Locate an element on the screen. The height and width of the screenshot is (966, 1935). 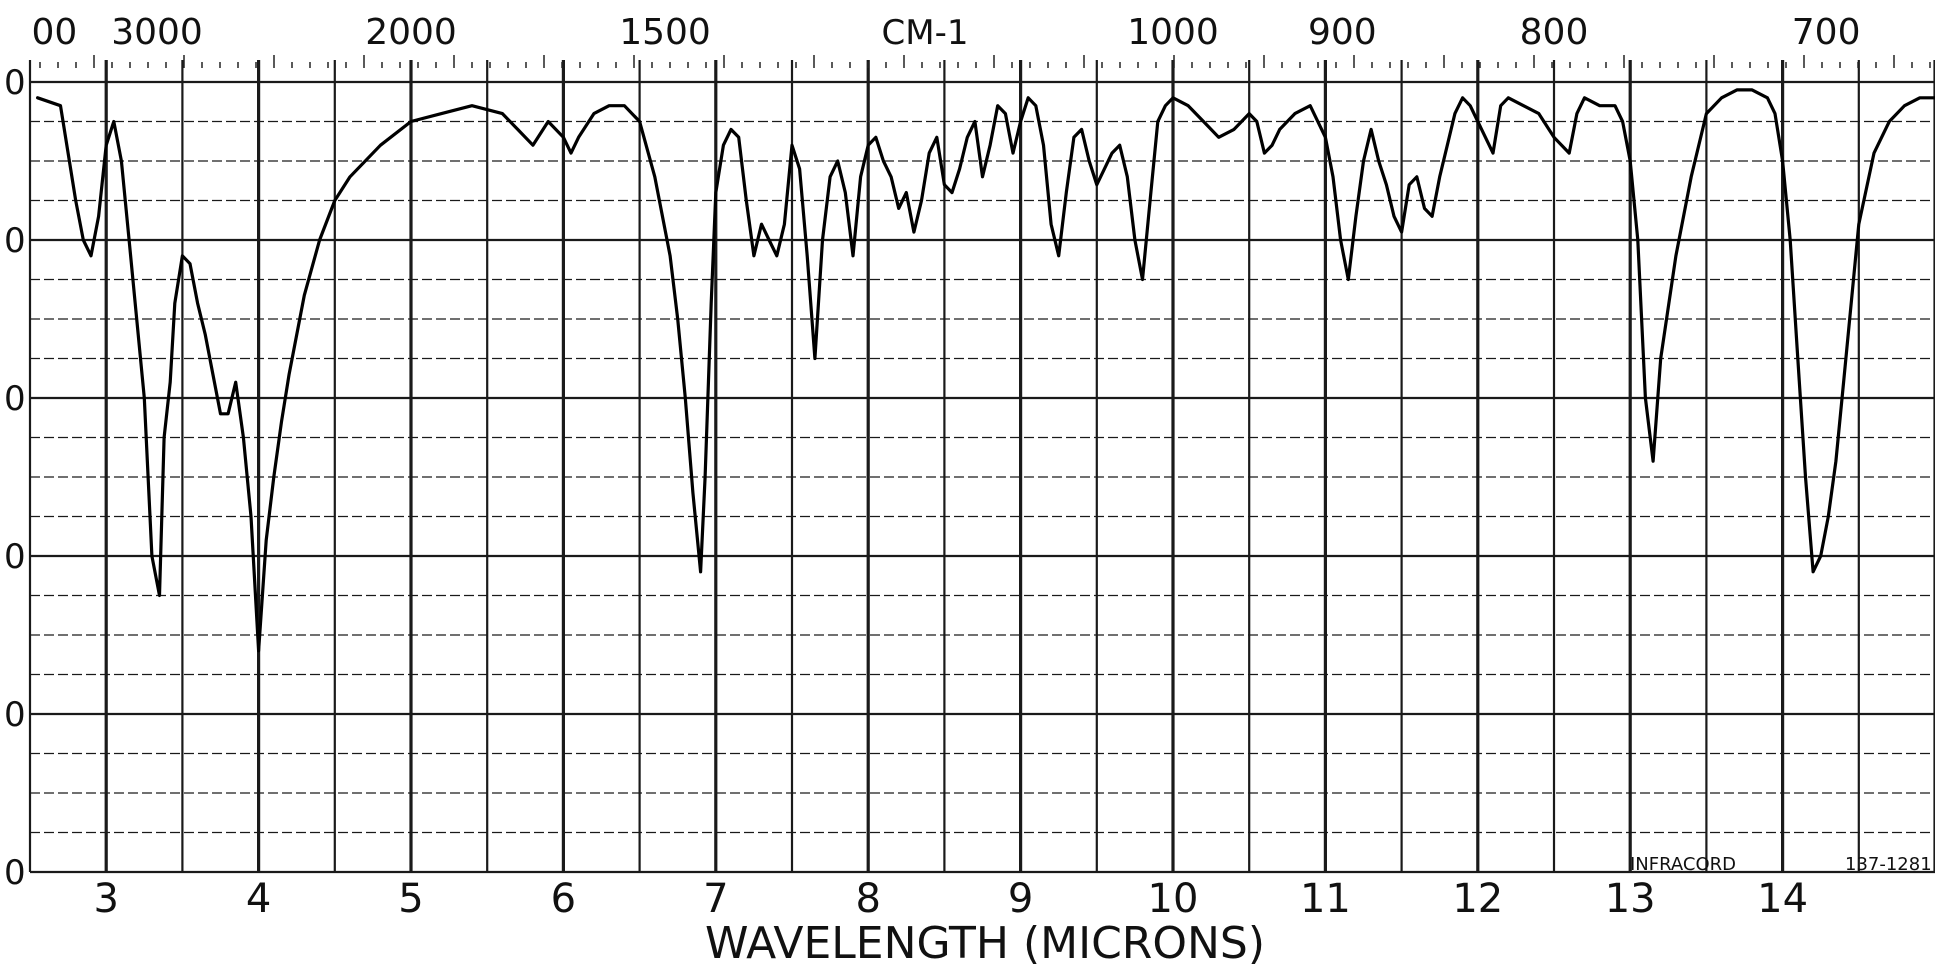
top-tick-label: 3000 is located at coordinates (157, 32).